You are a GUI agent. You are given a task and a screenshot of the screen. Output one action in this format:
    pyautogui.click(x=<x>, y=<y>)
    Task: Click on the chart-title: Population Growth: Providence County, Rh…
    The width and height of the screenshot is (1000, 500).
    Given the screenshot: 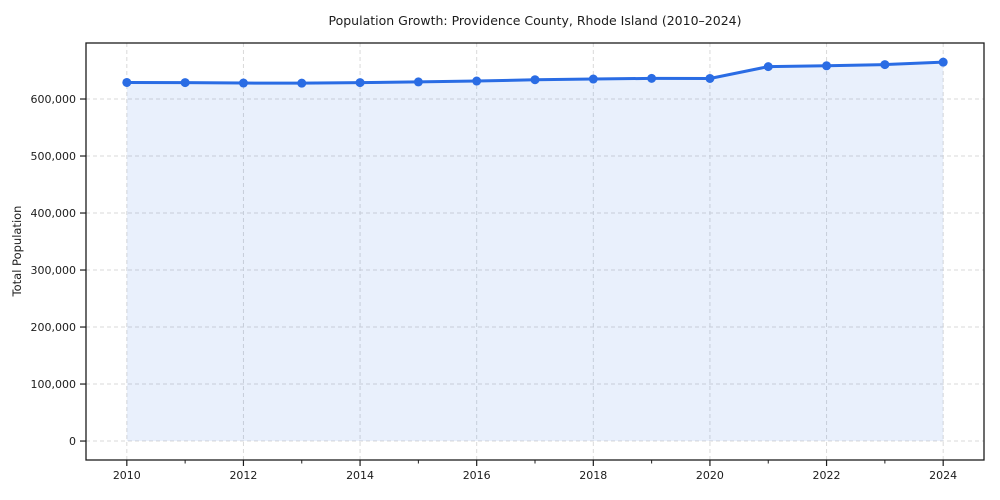 What is the action you would take?
    pyautogui.click(x=535, y=20)
    